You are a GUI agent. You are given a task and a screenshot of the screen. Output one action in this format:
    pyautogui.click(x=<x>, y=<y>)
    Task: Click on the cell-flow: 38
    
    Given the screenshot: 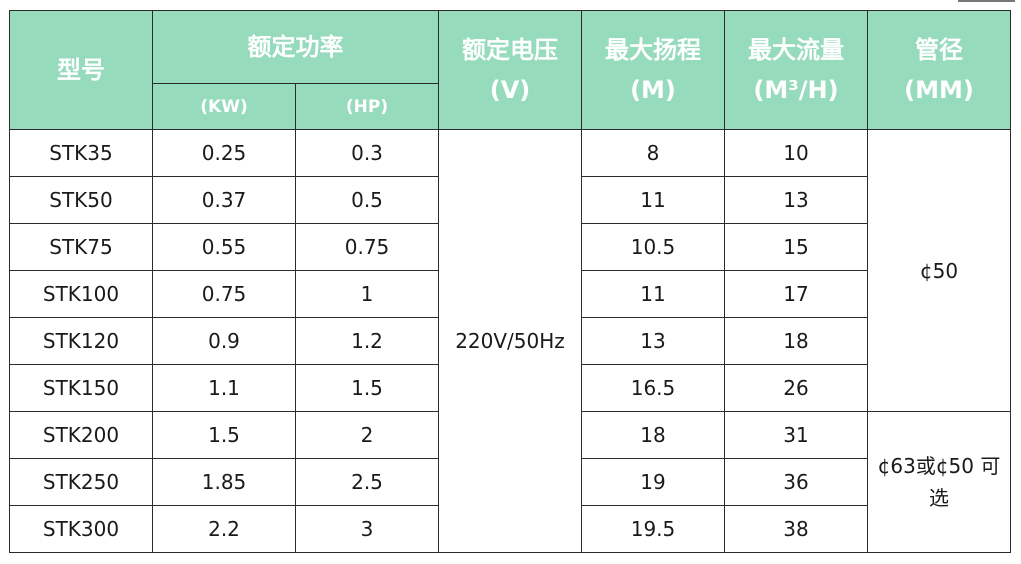 What is the action you would take?
    pyautogui.click(x=796, y=529)
    